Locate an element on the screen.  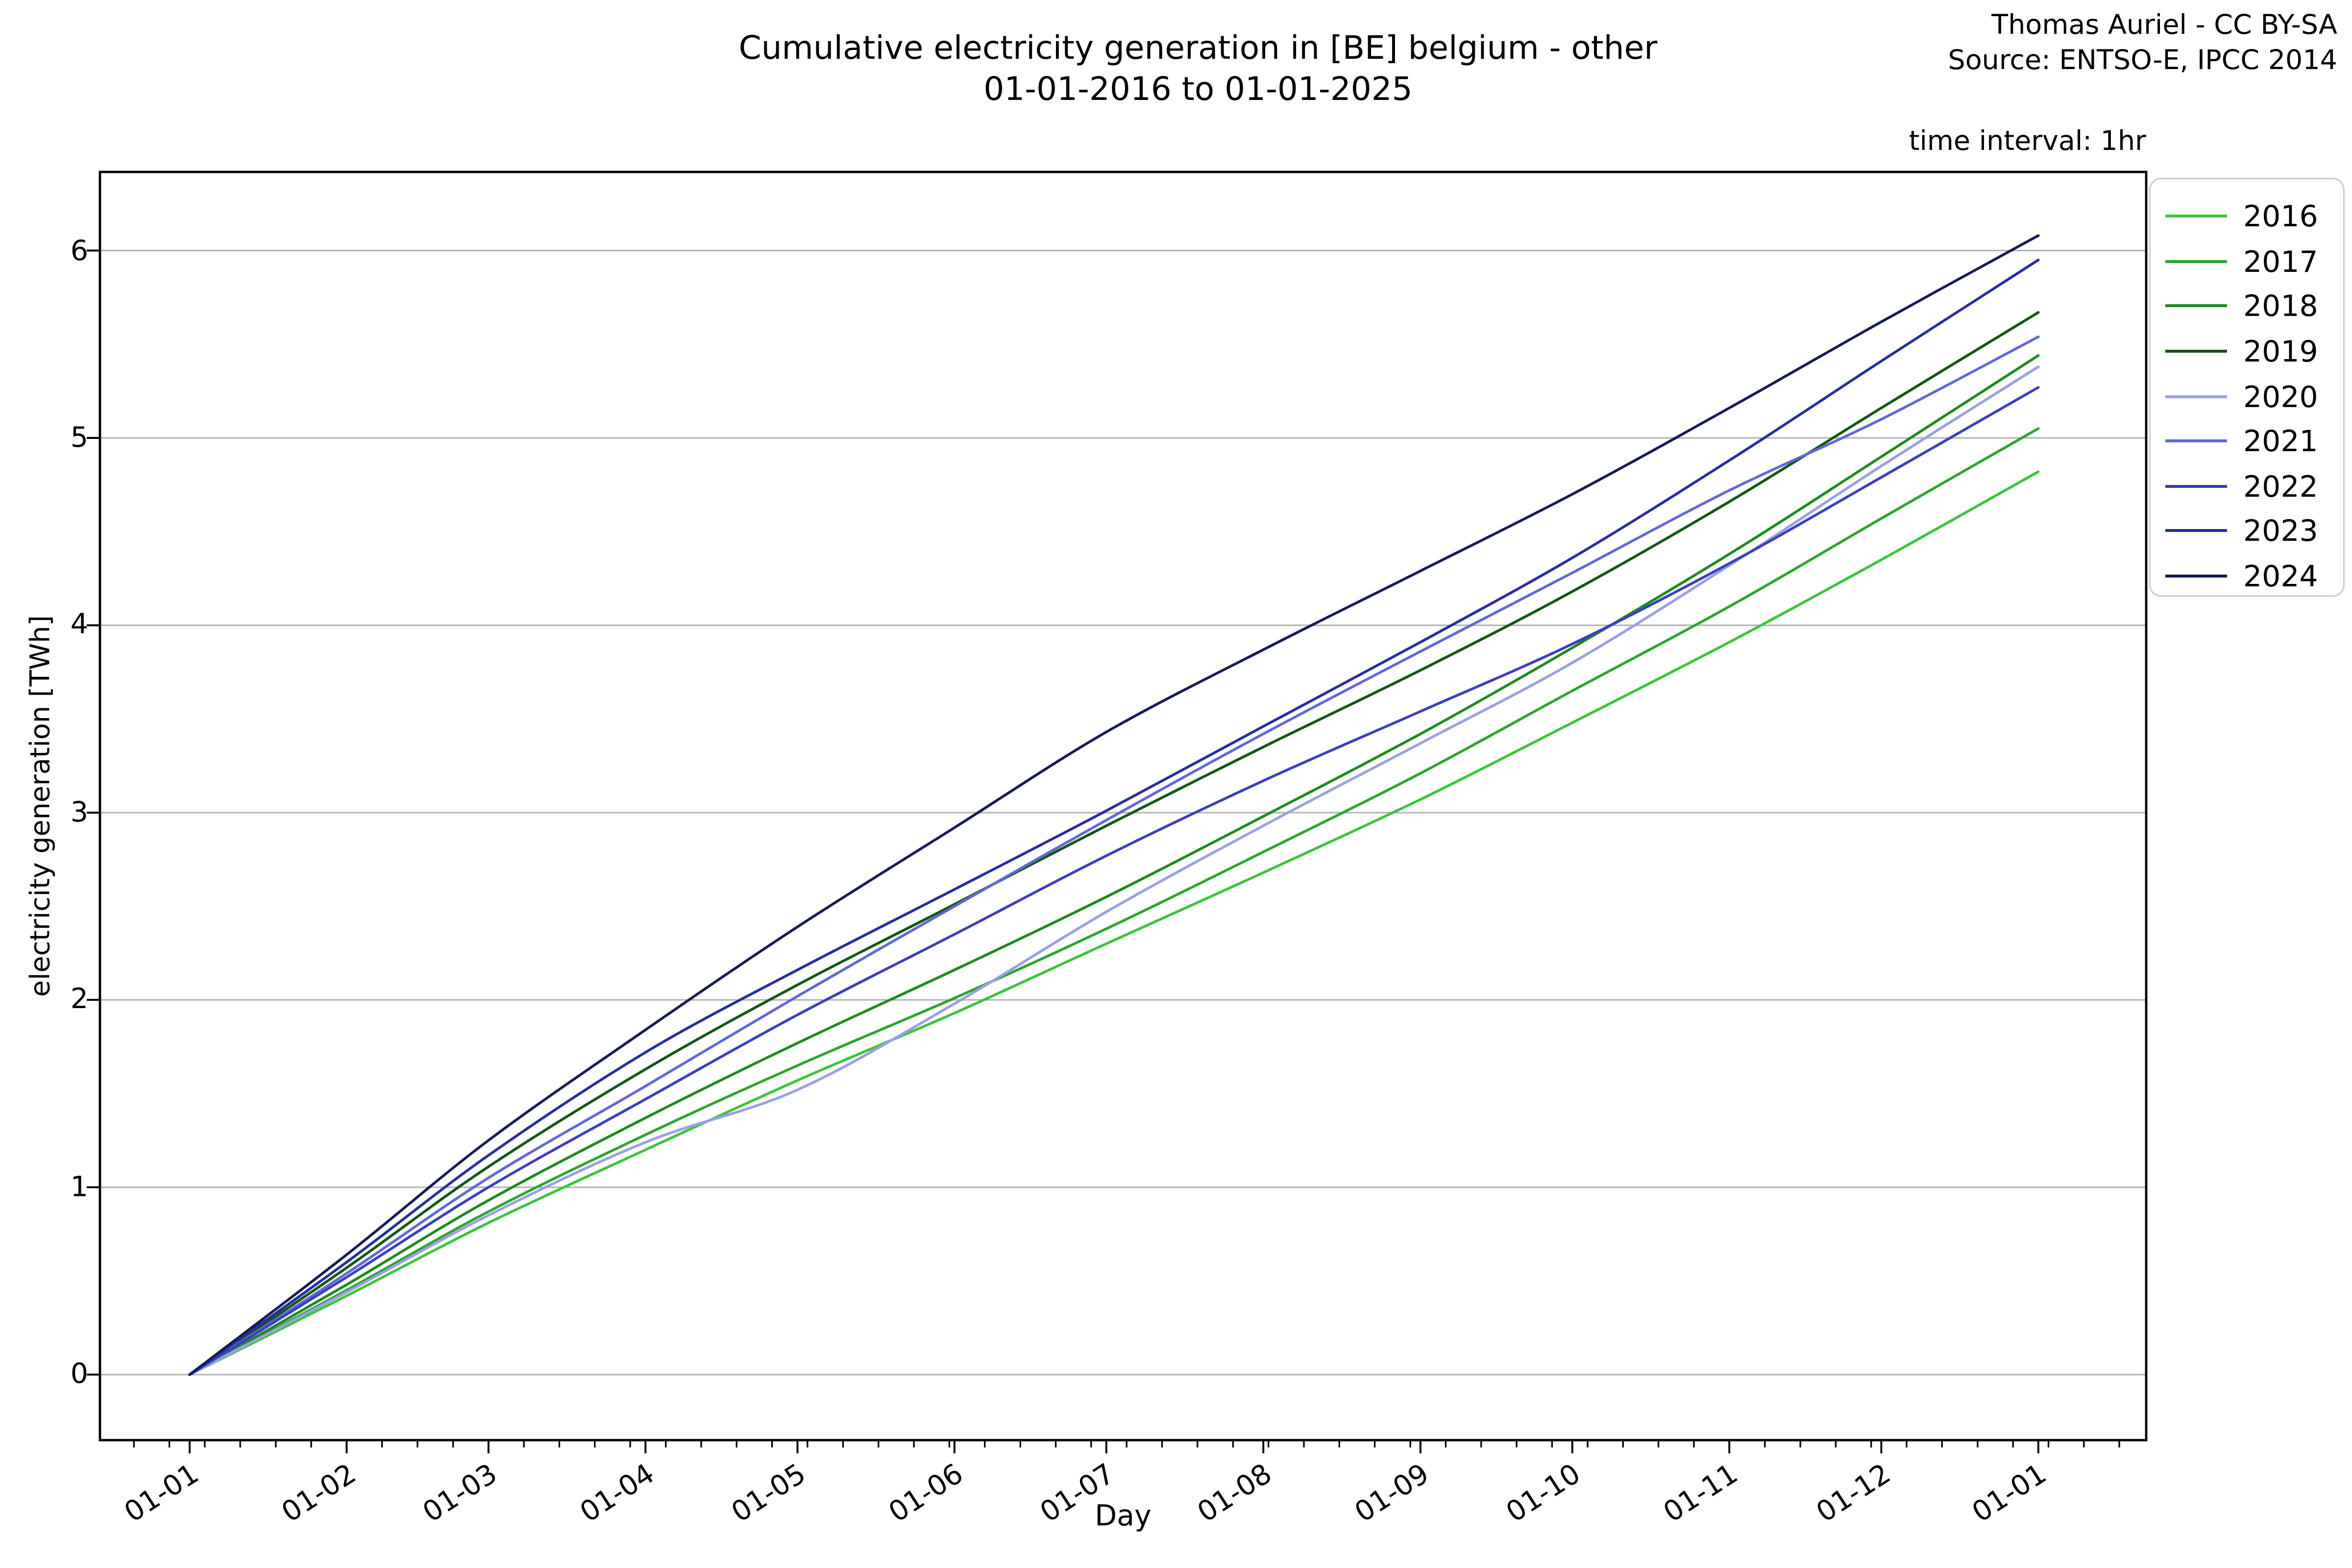
y-tick-label-0: 0 is located at coordinates (79, 1374).